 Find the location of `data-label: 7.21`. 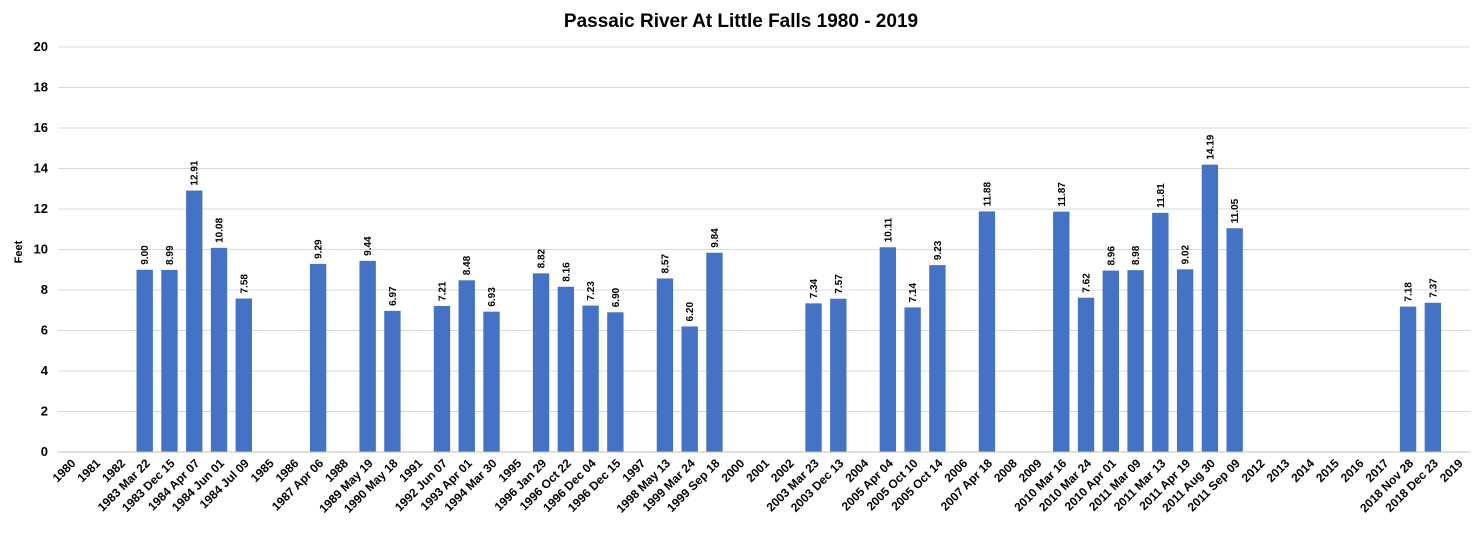

data-label: 7.21 is located at coordinates (442, 291).